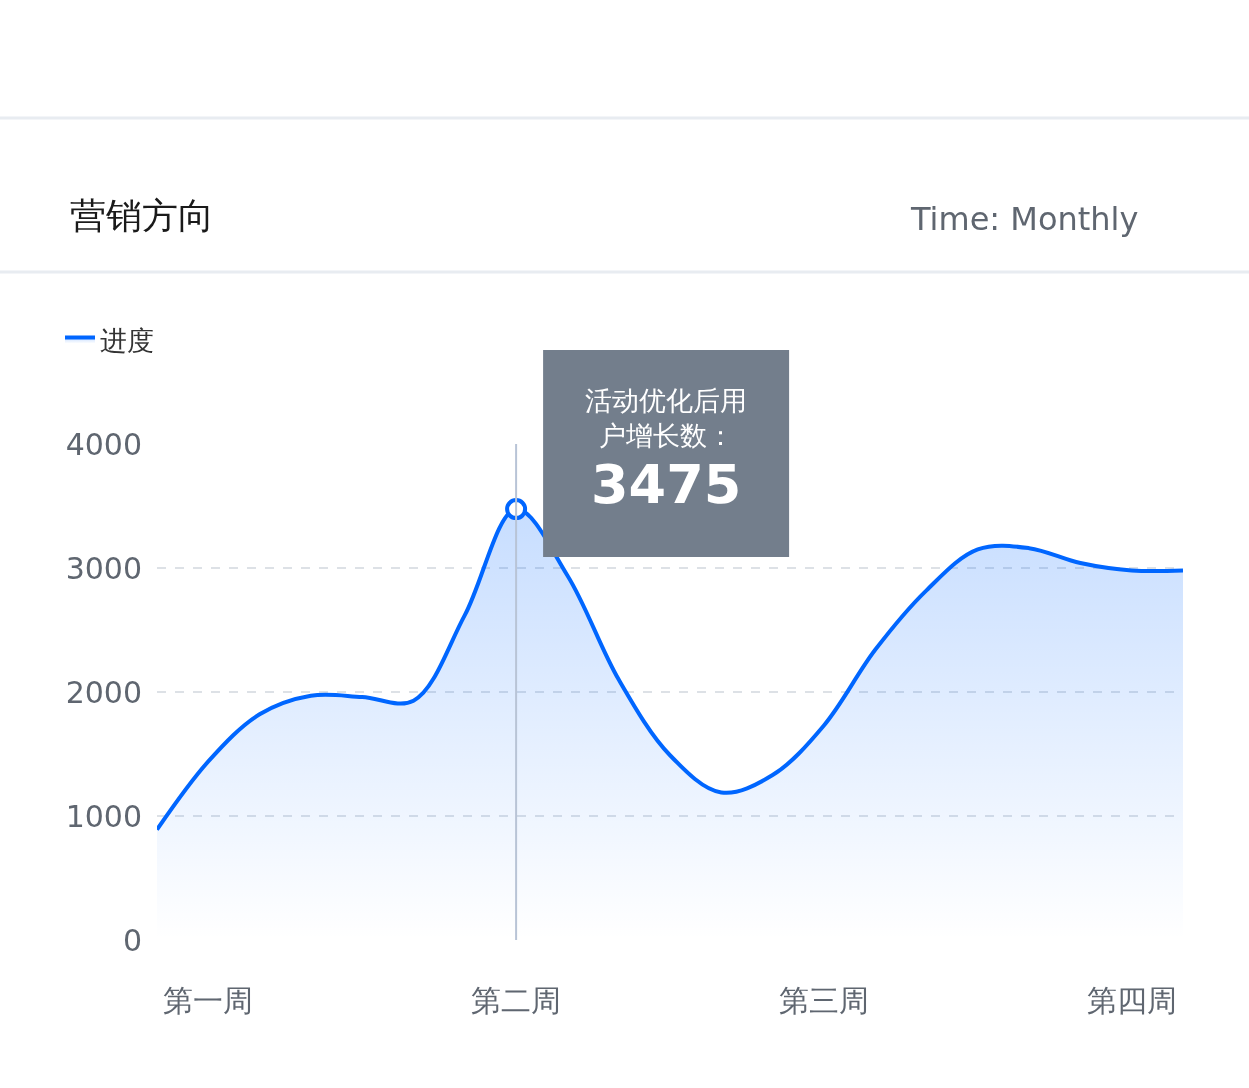  Describe the element at coordinates (142, 215) in the screenshot. I see `chart-title: 营销方向` at that location.